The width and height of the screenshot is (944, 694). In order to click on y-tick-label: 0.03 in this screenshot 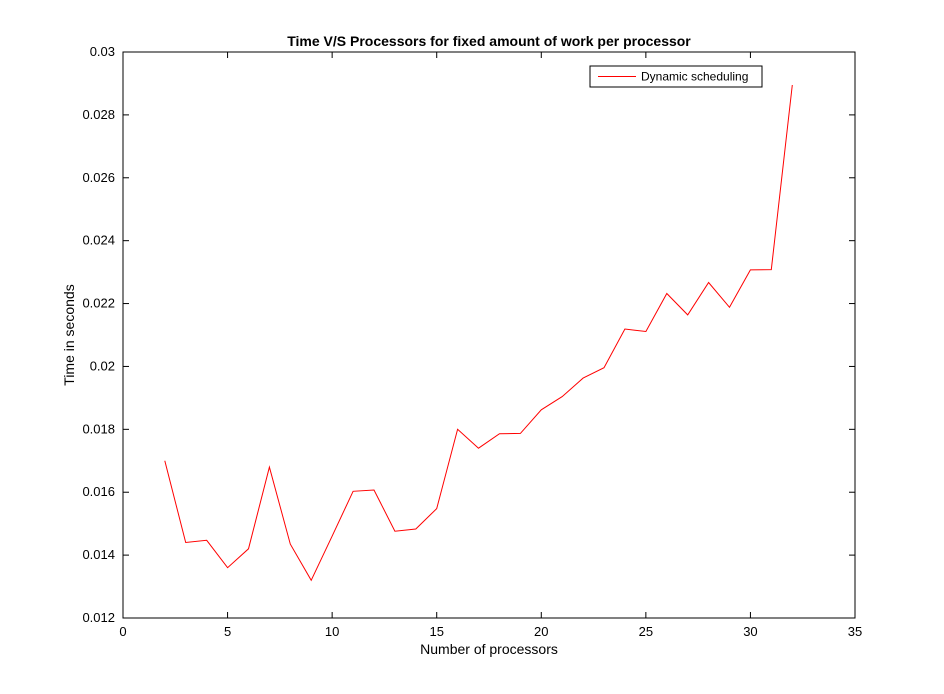, I will do `click(102, 51)`.